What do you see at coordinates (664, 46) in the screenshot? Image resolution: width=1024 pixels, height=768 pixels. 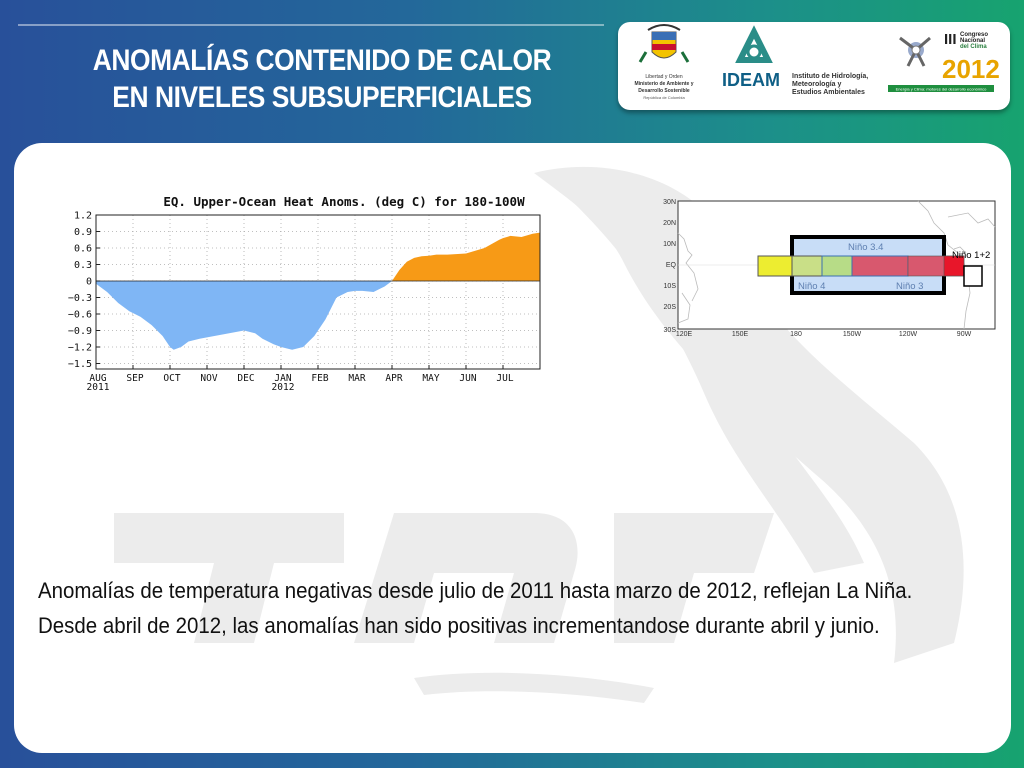 I see `coat-of-arms-logo` at bounding box center [664, 46].